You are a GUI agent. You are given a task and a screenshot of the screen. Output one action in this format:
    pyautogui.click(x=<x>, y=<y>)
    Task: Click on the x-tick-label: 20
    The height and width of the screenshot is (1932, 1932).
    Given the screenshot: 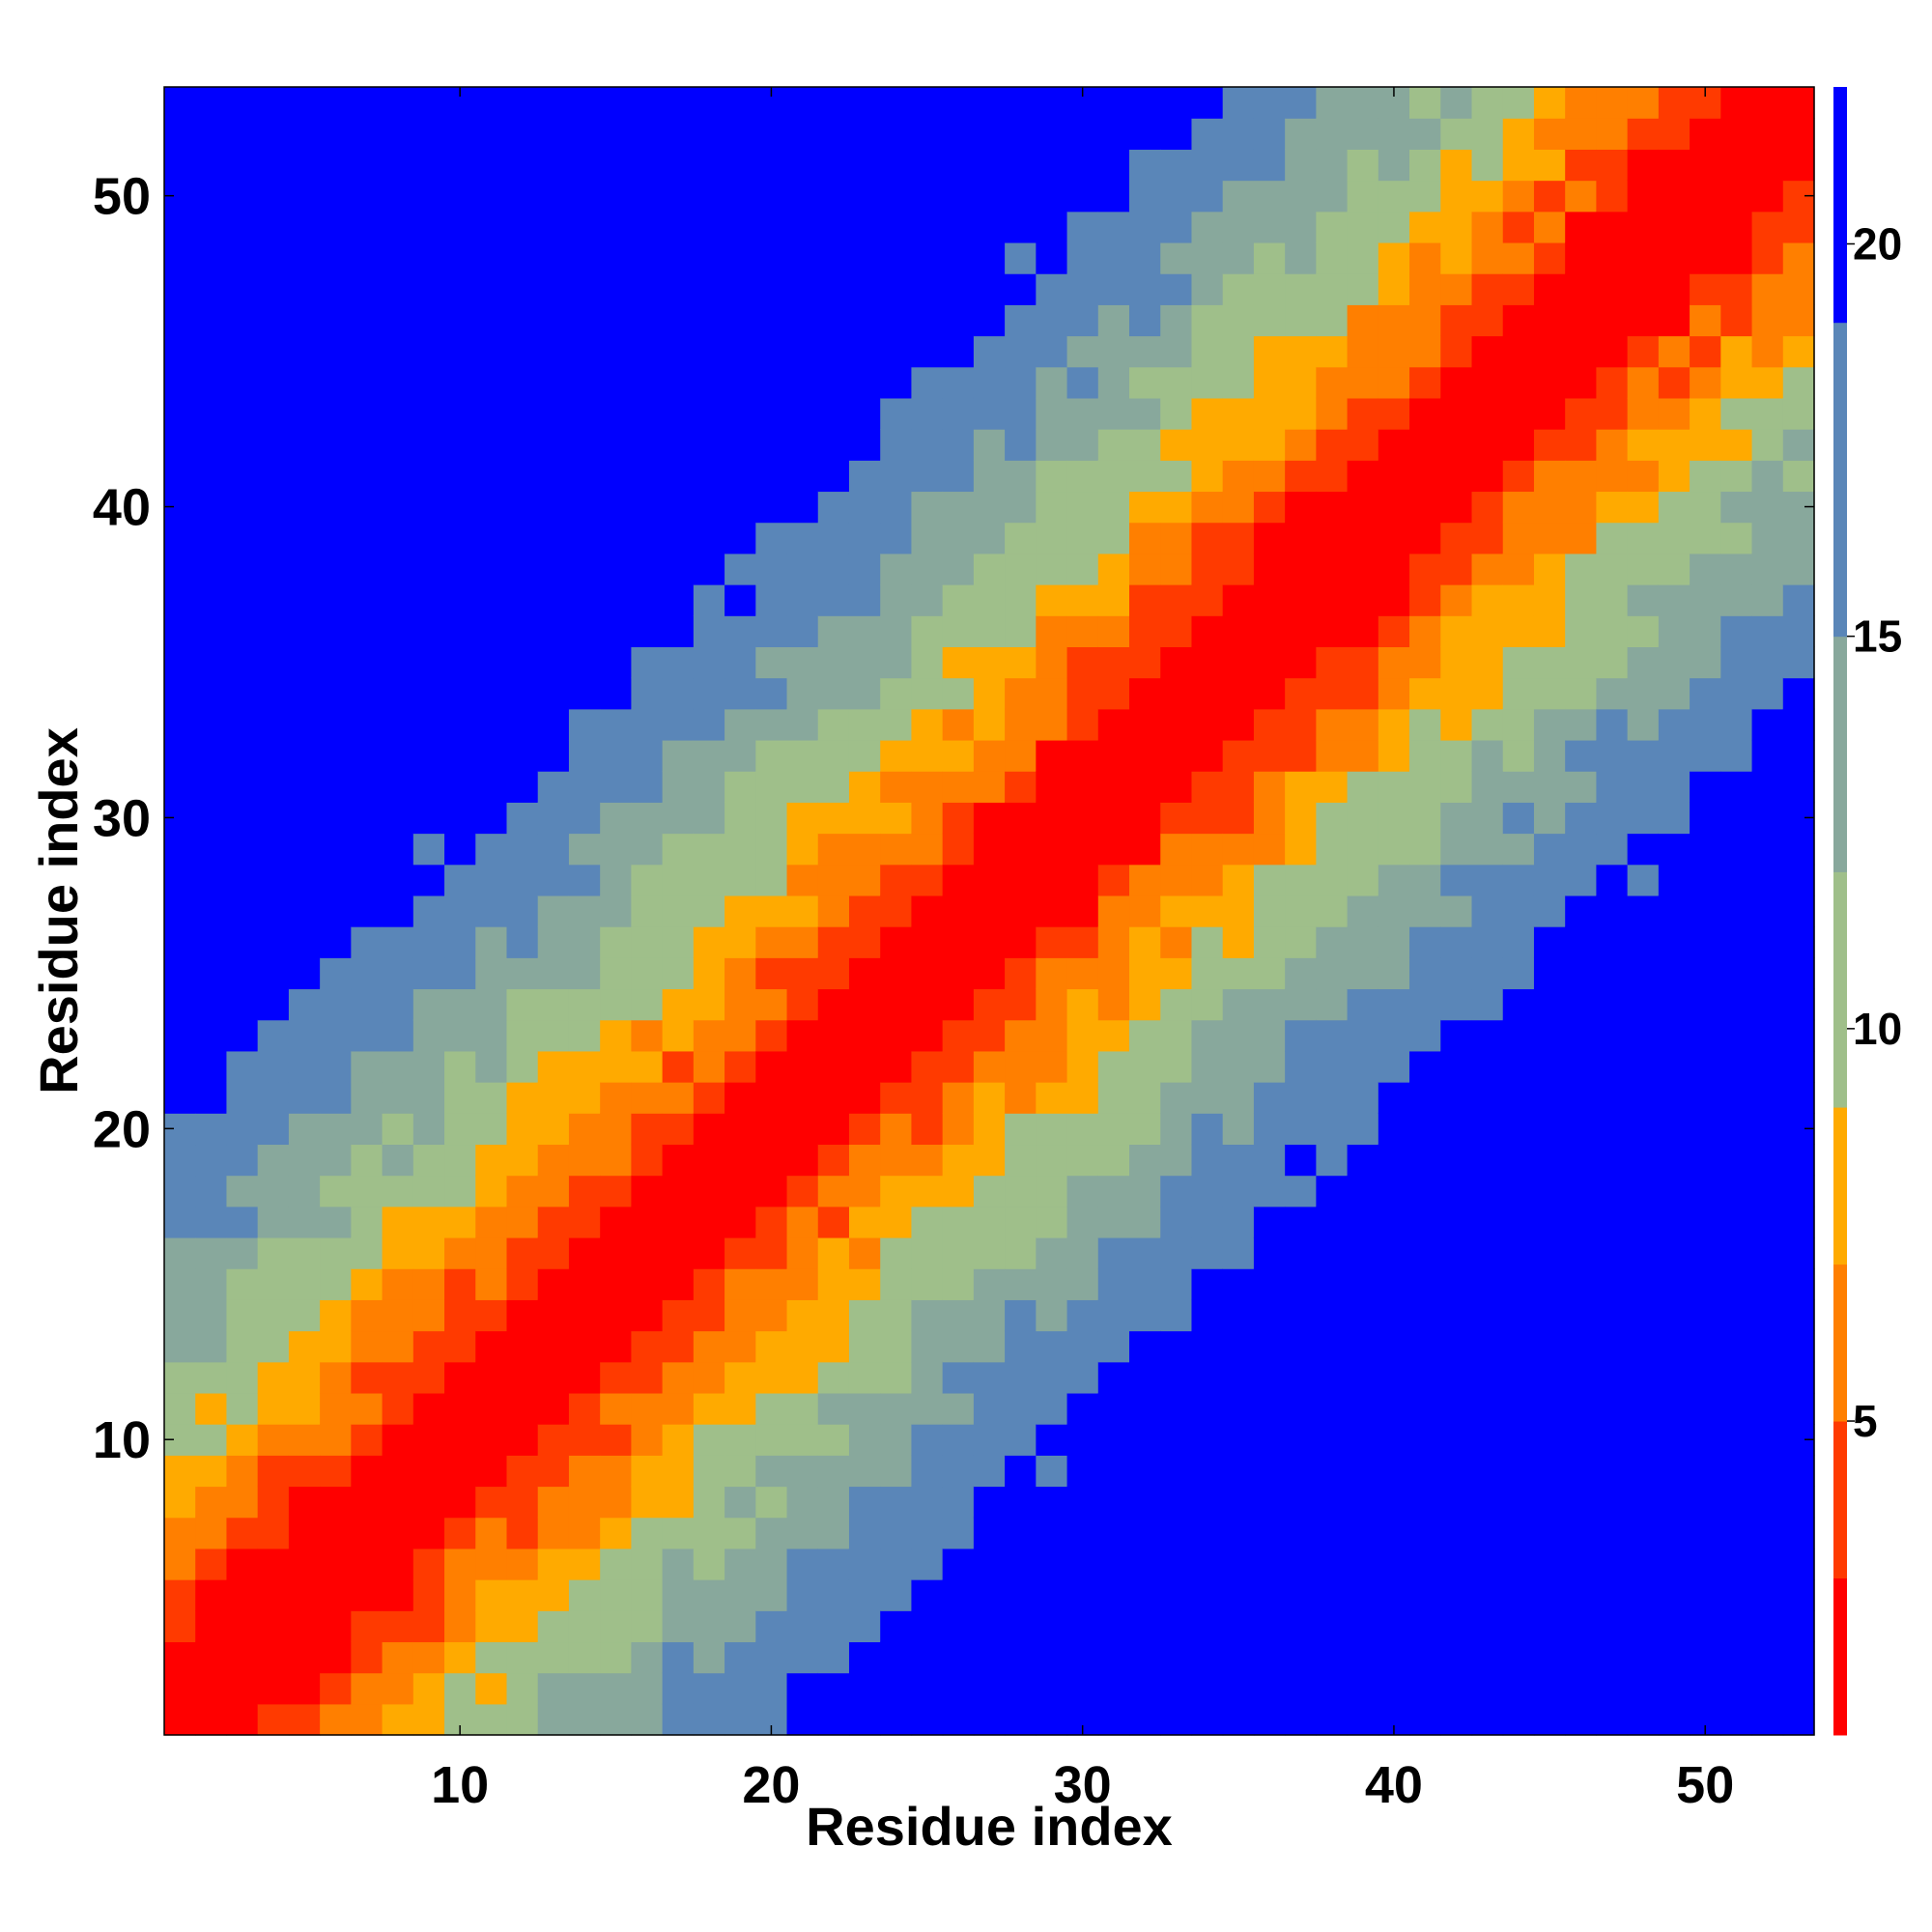 What is the action you would take?
    pyautogui.click(x=771, y=1785)
    